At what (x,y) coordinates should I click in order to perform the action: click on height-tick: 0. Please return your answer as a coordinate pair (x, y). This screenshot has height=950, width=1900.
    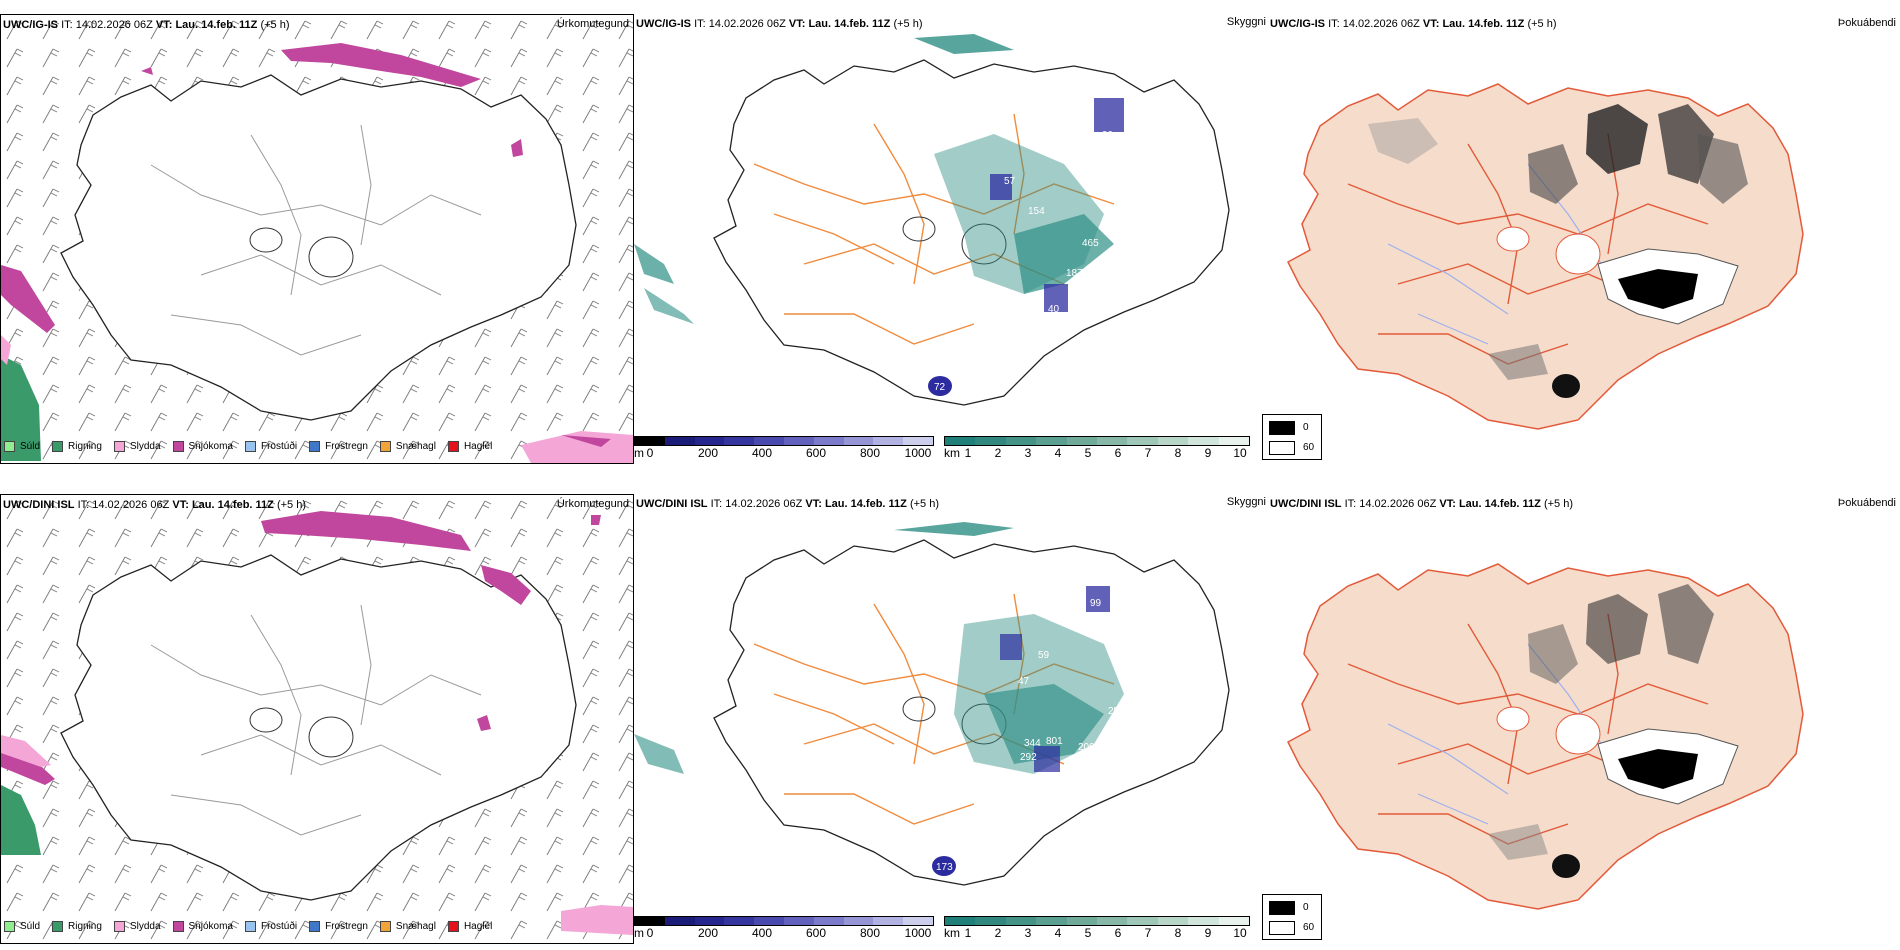
    Looking at the image, I should click on (650, 453).